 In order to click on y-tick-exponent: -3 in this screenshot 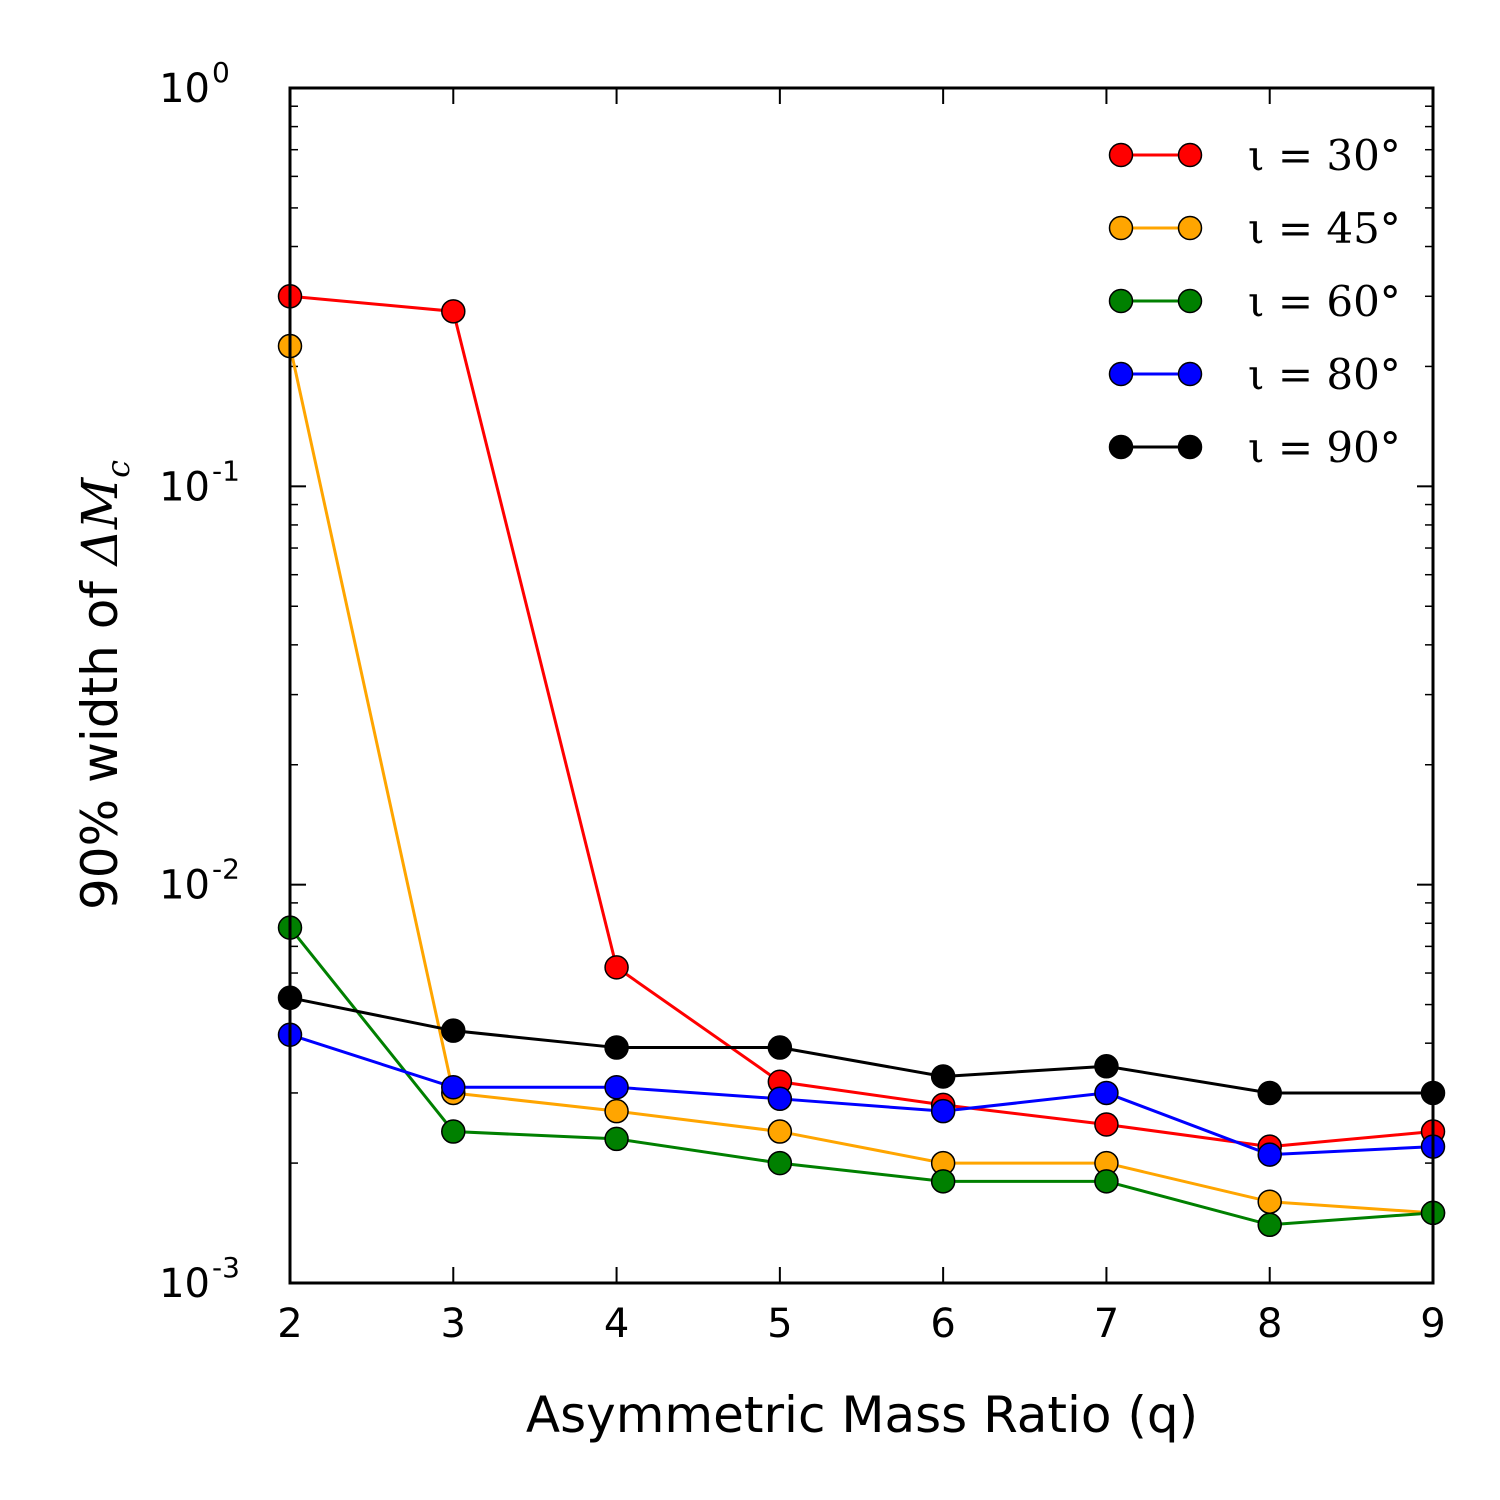, I will do `click(226, 1267)`.